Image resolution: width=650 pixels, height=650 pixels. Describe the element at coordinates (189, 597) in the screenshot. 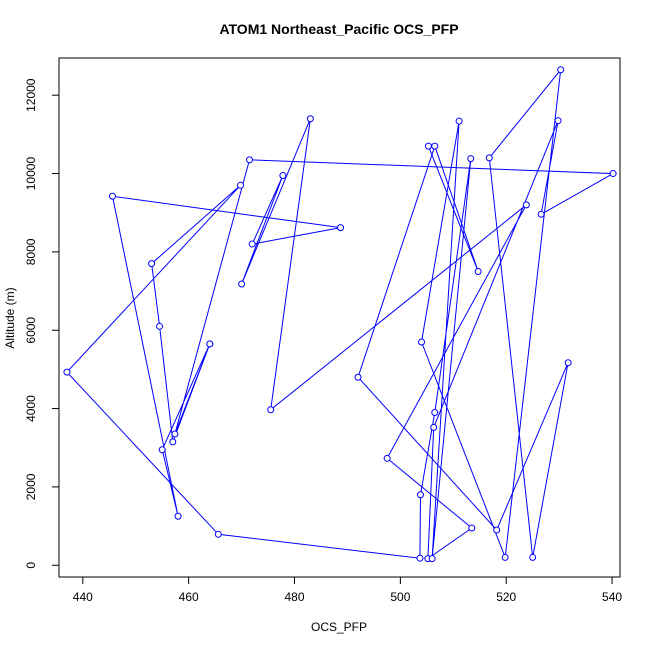

I see `x-tick-label: 460` at that location.